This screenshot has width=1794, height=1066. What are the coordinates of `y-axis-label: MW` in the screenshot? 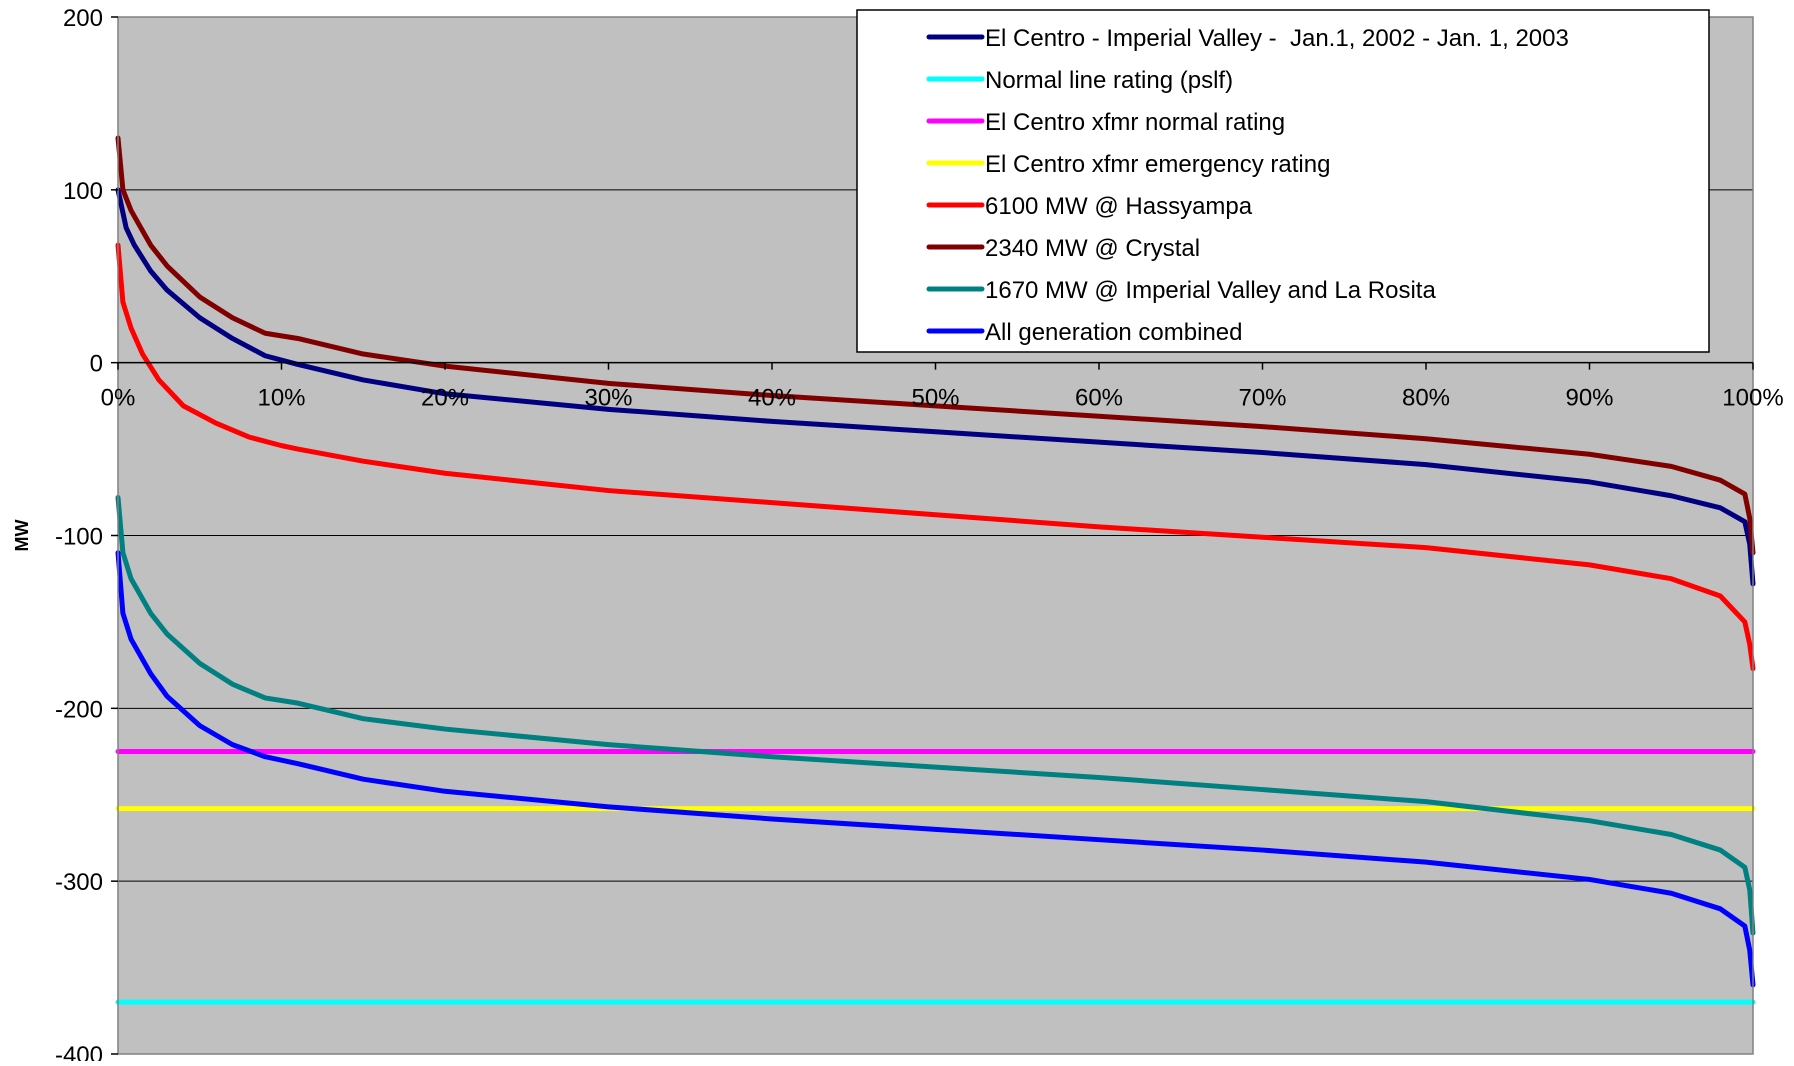 It's located at (22, 535).